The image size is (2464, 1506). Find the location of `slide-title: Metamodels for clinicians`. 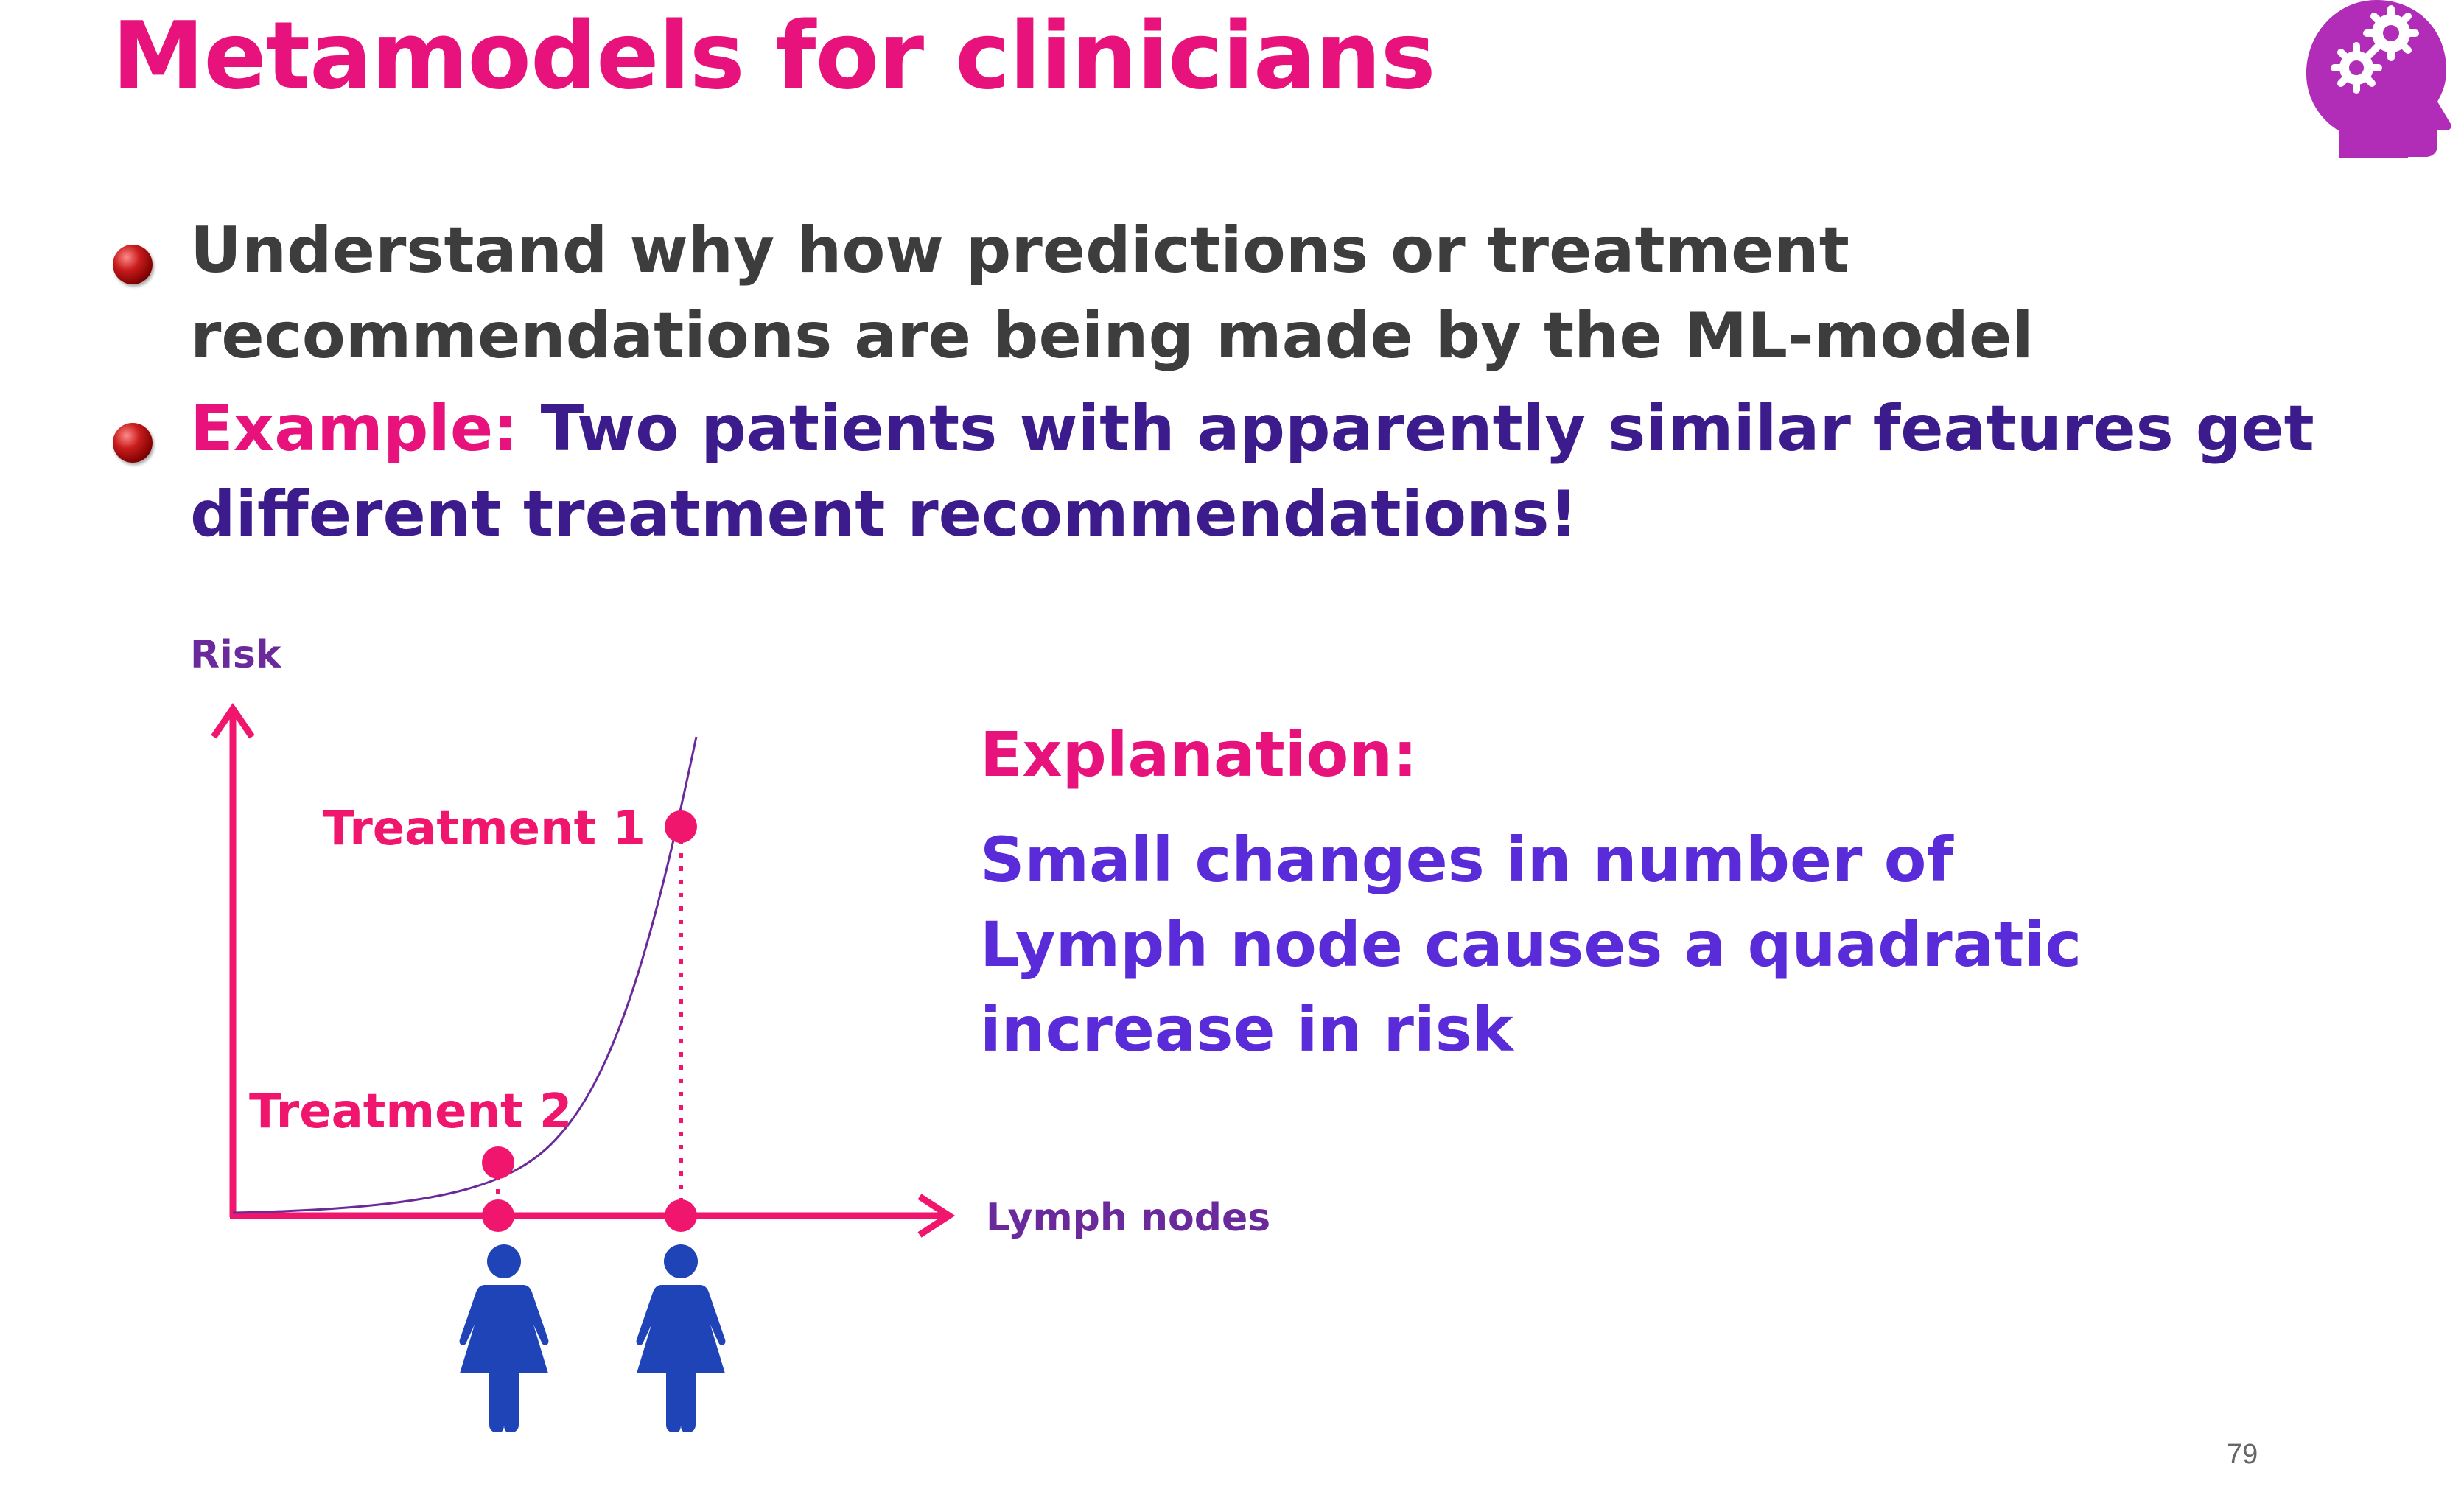

slide-title: Metamodels for clinicians is located at coordinates (774, 55).